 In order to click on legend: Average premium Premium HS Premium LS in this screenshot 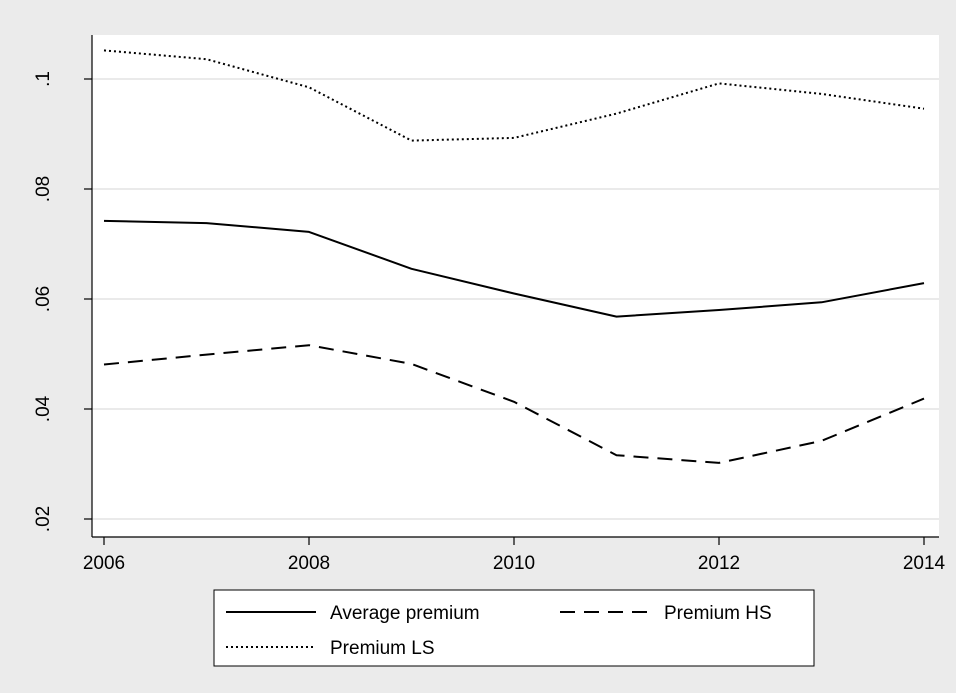, I will do `click(514, 628)`.